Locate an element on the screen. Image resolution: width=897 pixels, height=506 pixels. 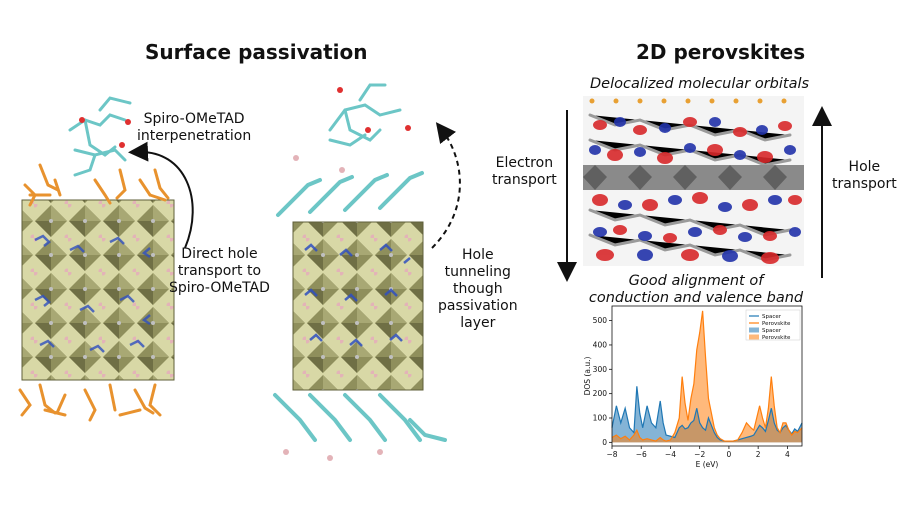
y-axis-label: DOS (a.u.) is located at coordinates (587, 376).